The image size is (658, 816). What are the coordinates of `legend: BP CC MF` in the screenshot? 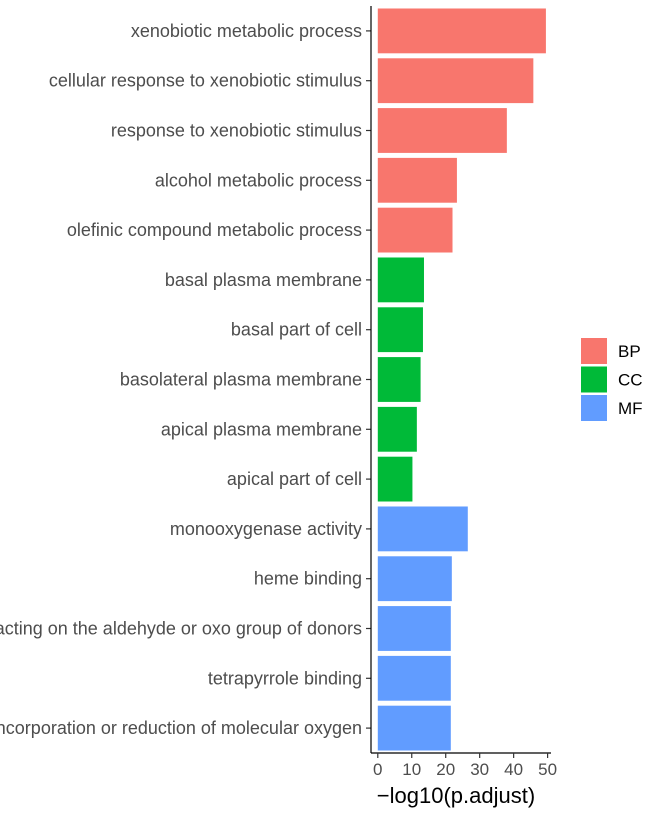 It's located at (612, 379).